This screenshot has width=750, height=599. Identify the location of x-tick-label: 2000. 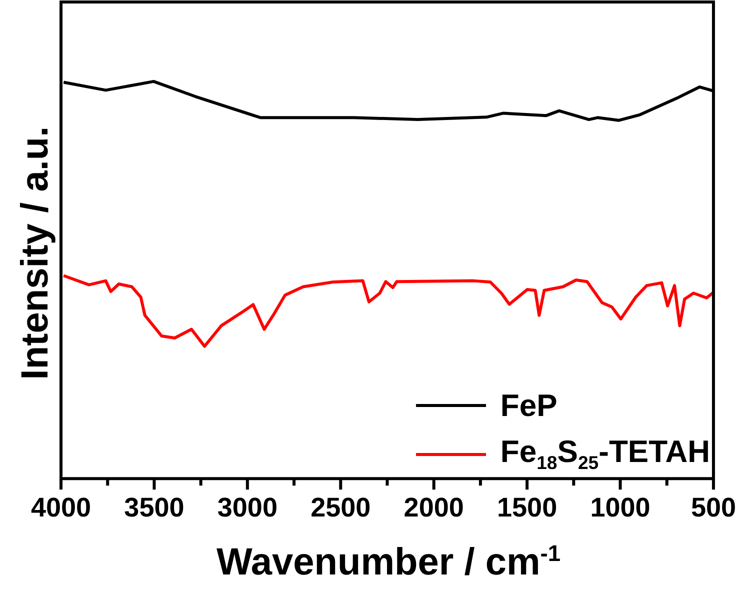
(434, 507).